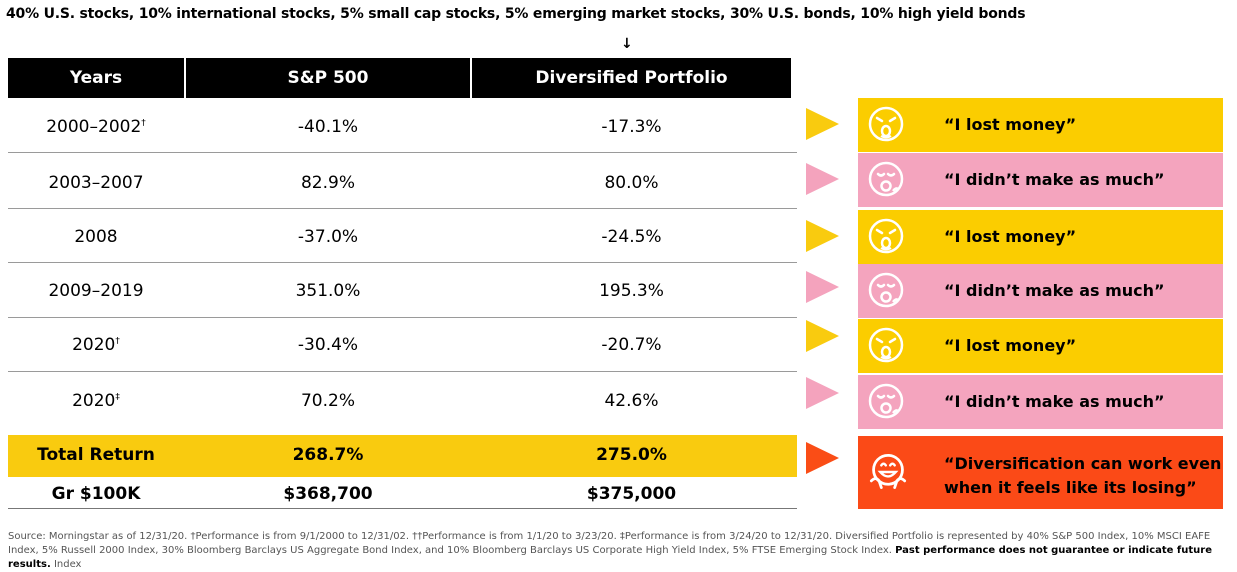 This screenshot has height=572, width=1237. What do you see at coordinates (96, 183) in the screenshot?
I see `row-years: 2003–2007` at bounding box center [96, 183].